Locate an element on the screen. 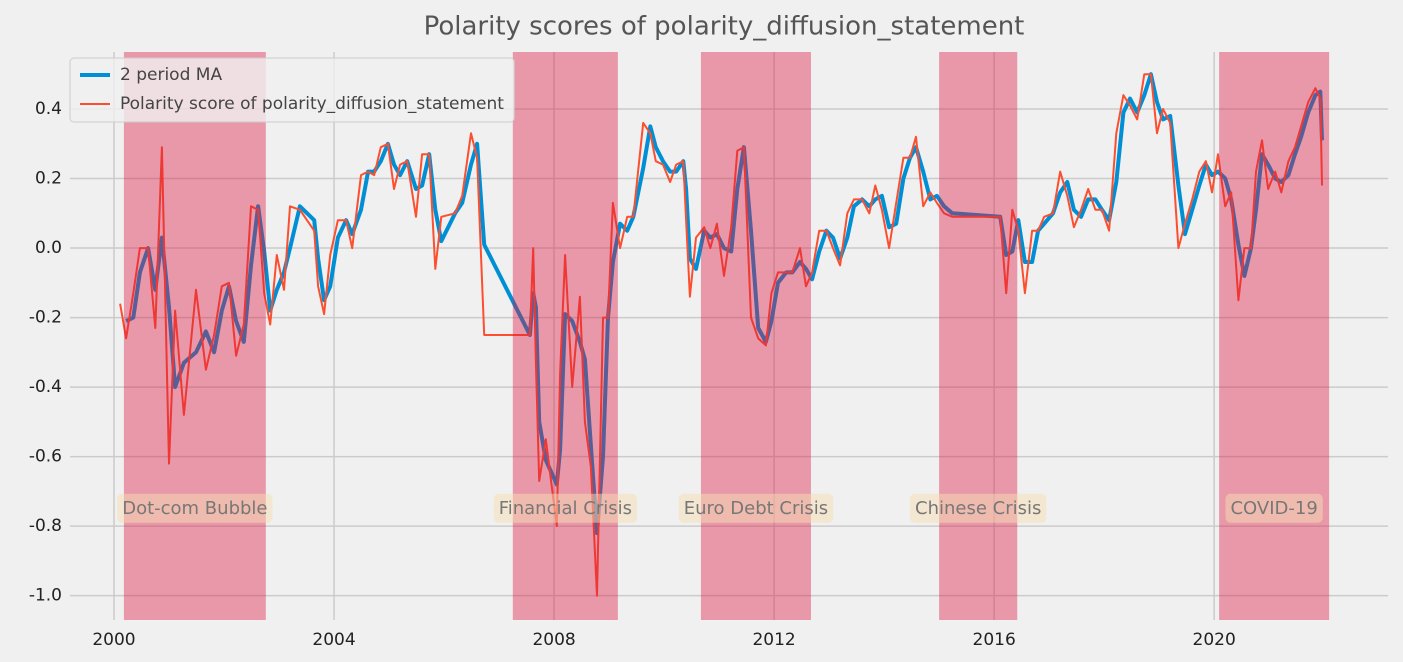 The width and height of the screenshot is (1403, 662). y-tick-label: -0.2 is located at coordinates (45, 318).